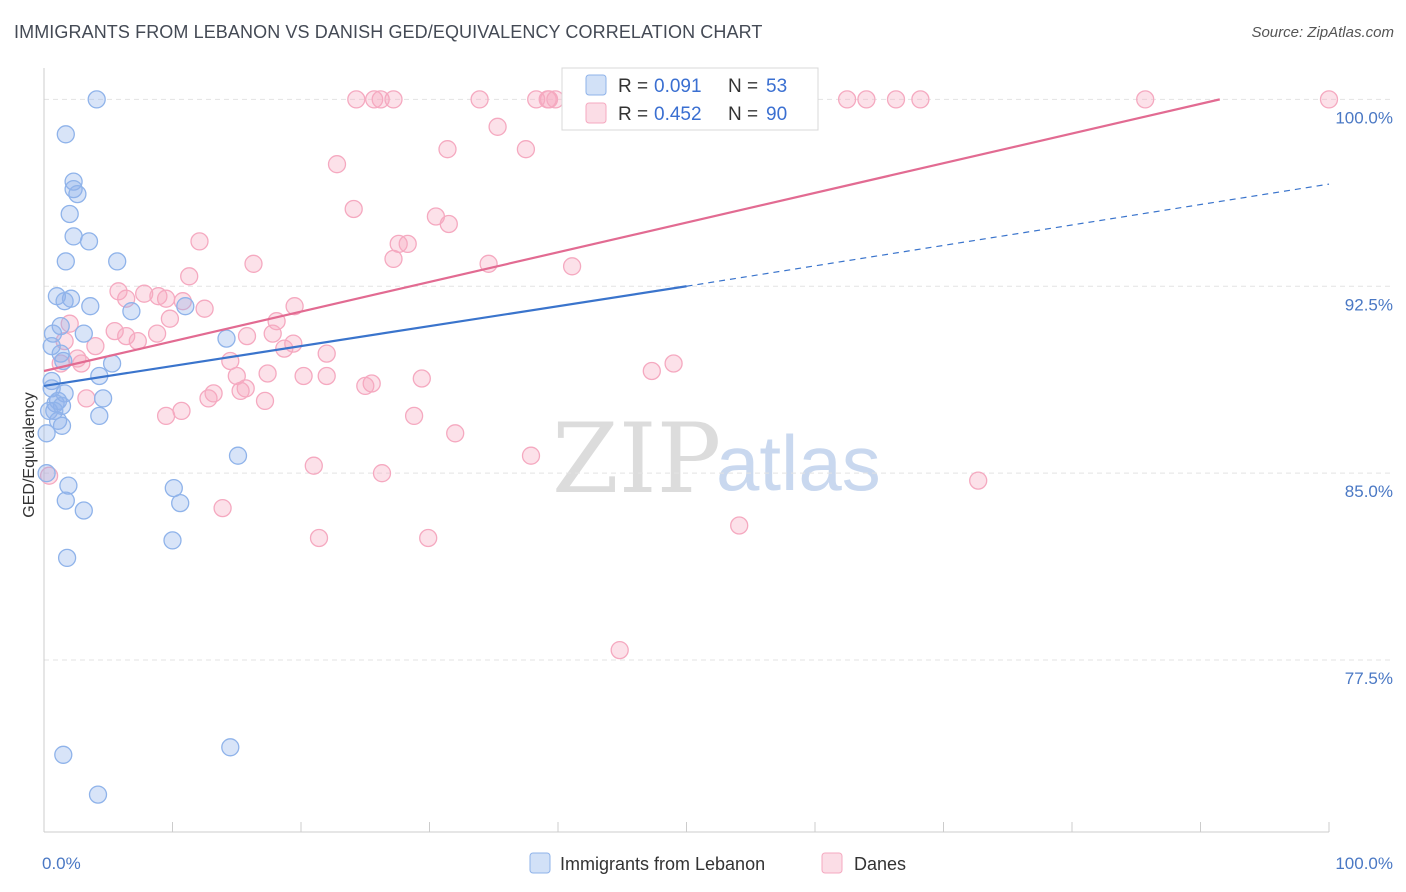 The height and width of the screenshot is (892, 1406). What do you see at coordinates (776, 114) in the screenshot?
I see `legend-n-value-danes: 90` at bounding box center [776, 114].